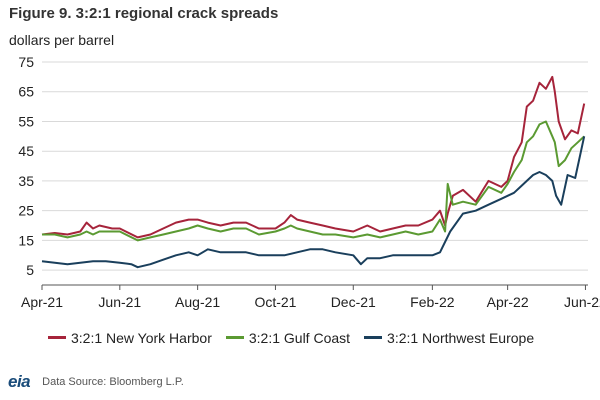 The height and width of the screenshot is (400, 600). Describe the element at coordinates (26, 211) in the screenshot. I see `y-tick-label: 25` at that location.